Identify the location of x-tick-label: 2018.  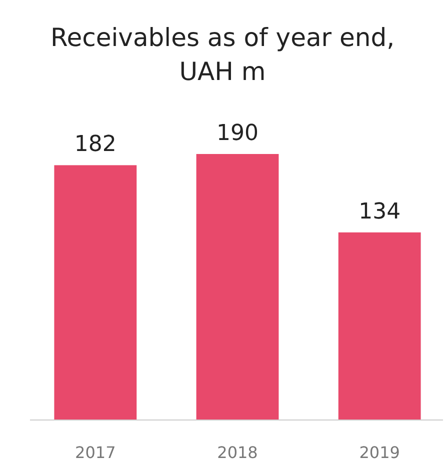
(237, 452).